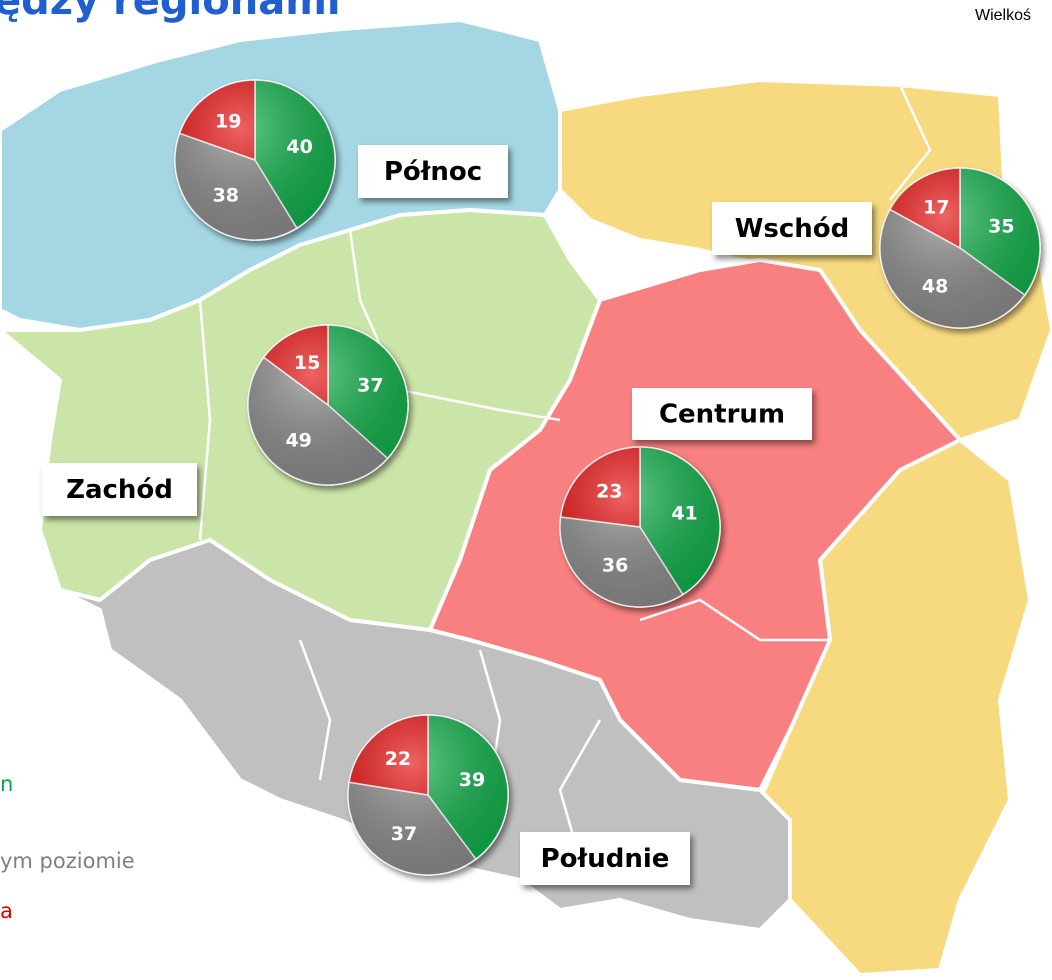  I want to click on pie-value: 22, so click(398, 759).